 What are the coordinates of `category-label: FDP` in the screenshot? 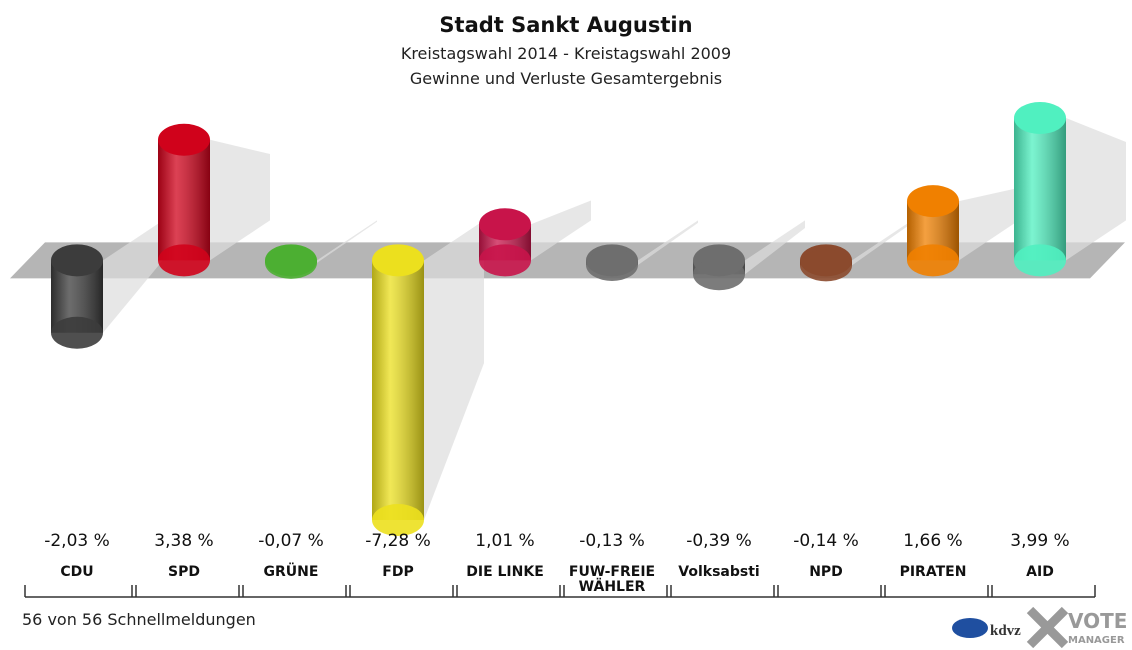 It's located at (398, 572).